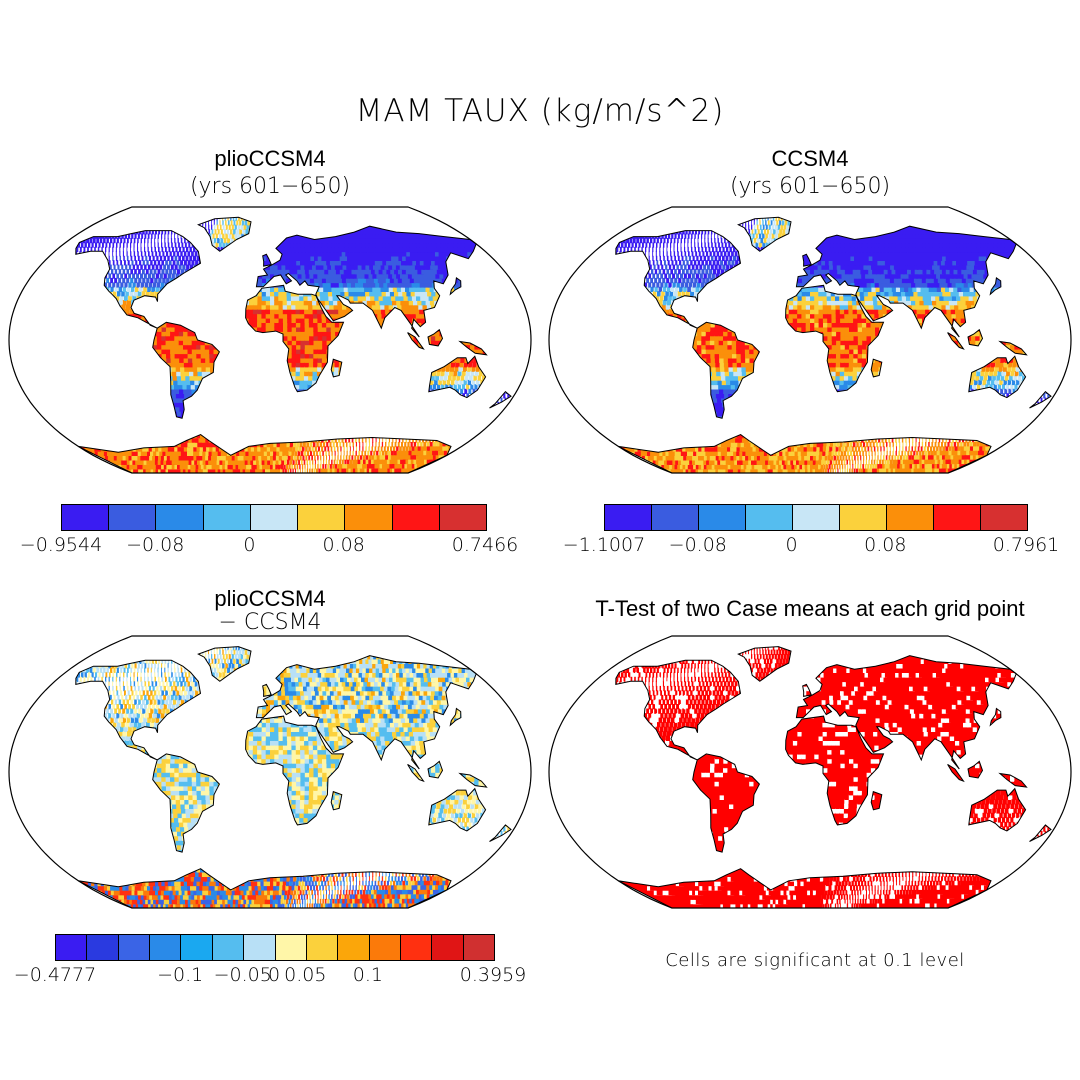 This screenshot has height=1080, width=1080. Describe the element at coordinates (180, 975) in the screenshot. I see `colorbar-tick-label: −0.1` at that location.